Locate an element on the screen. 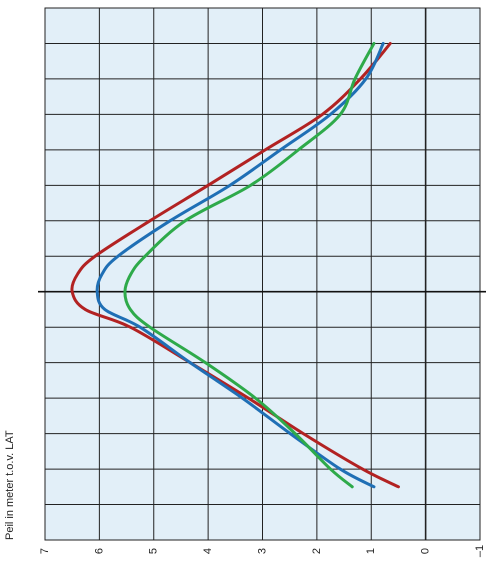 Image resolution: width=486 pixels, height=561 pixels. y-tick-label: 0 is located at coordinates (426, 551).